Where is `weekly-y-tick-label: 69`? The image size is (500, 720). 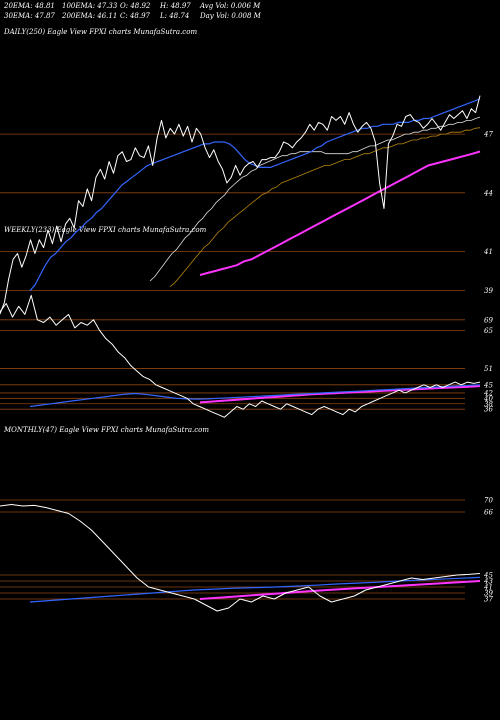 weekly-y-tick-label: 69 is located at coordinates (488, 320).